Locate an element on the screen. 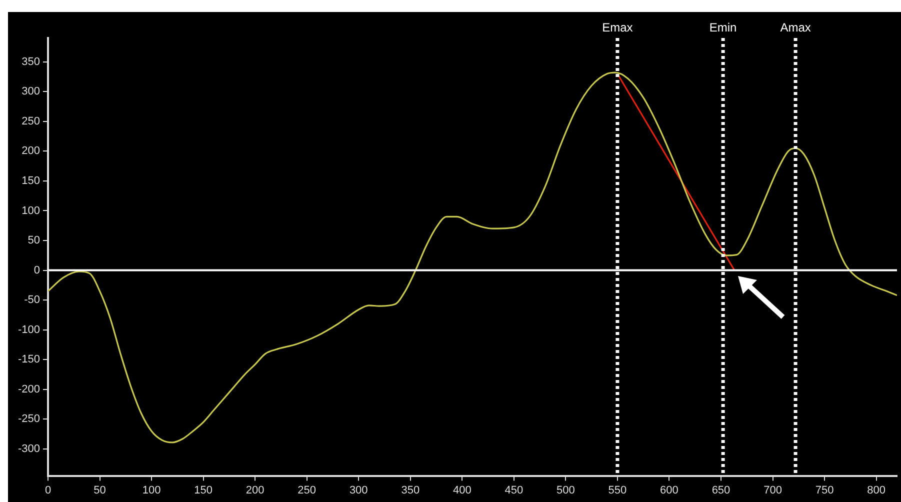 The image size is (901, 502). y-tick-label: 150 is located at coordinates (31, 180).